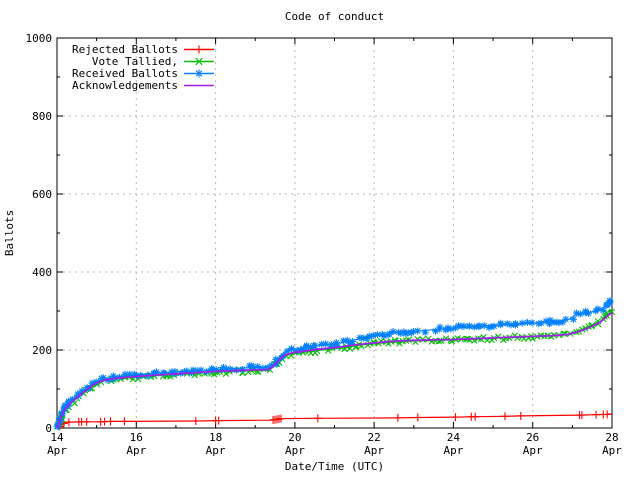  Describe the element at coordinates (334, 16) in the screenshot. I see `chart-title: Code of conduct` at that location.